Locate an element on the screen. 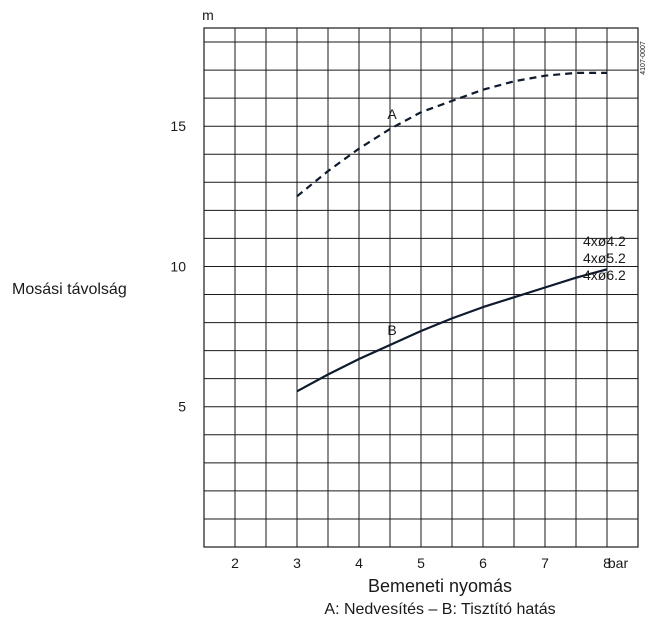  x-tick-label: 3 is located at coordinates (297, 563).